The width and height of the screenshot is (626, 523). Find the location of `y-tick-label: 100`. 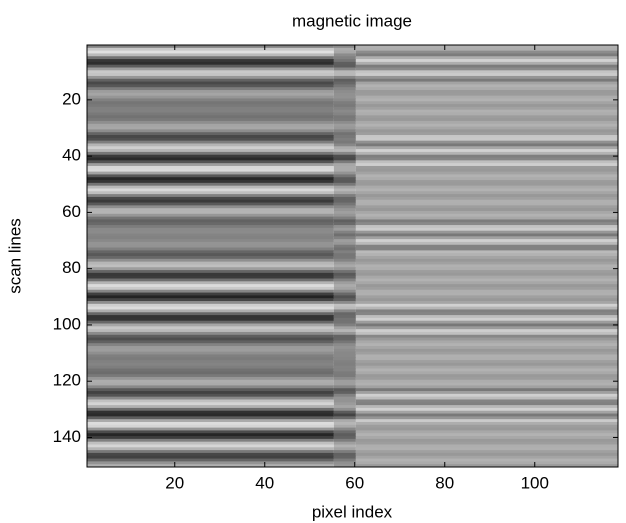

y-tick-label: 100 is located at coordinates (67, 323).